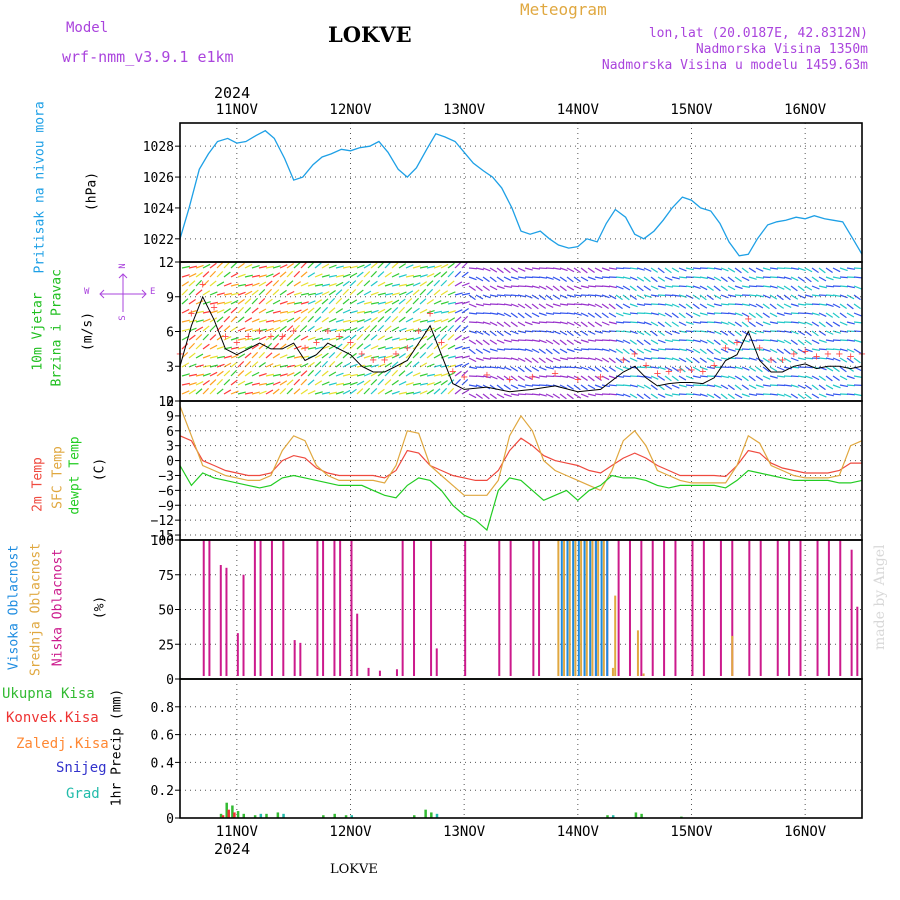  I want to click on y-tick-label: −6, so click(166, 491).